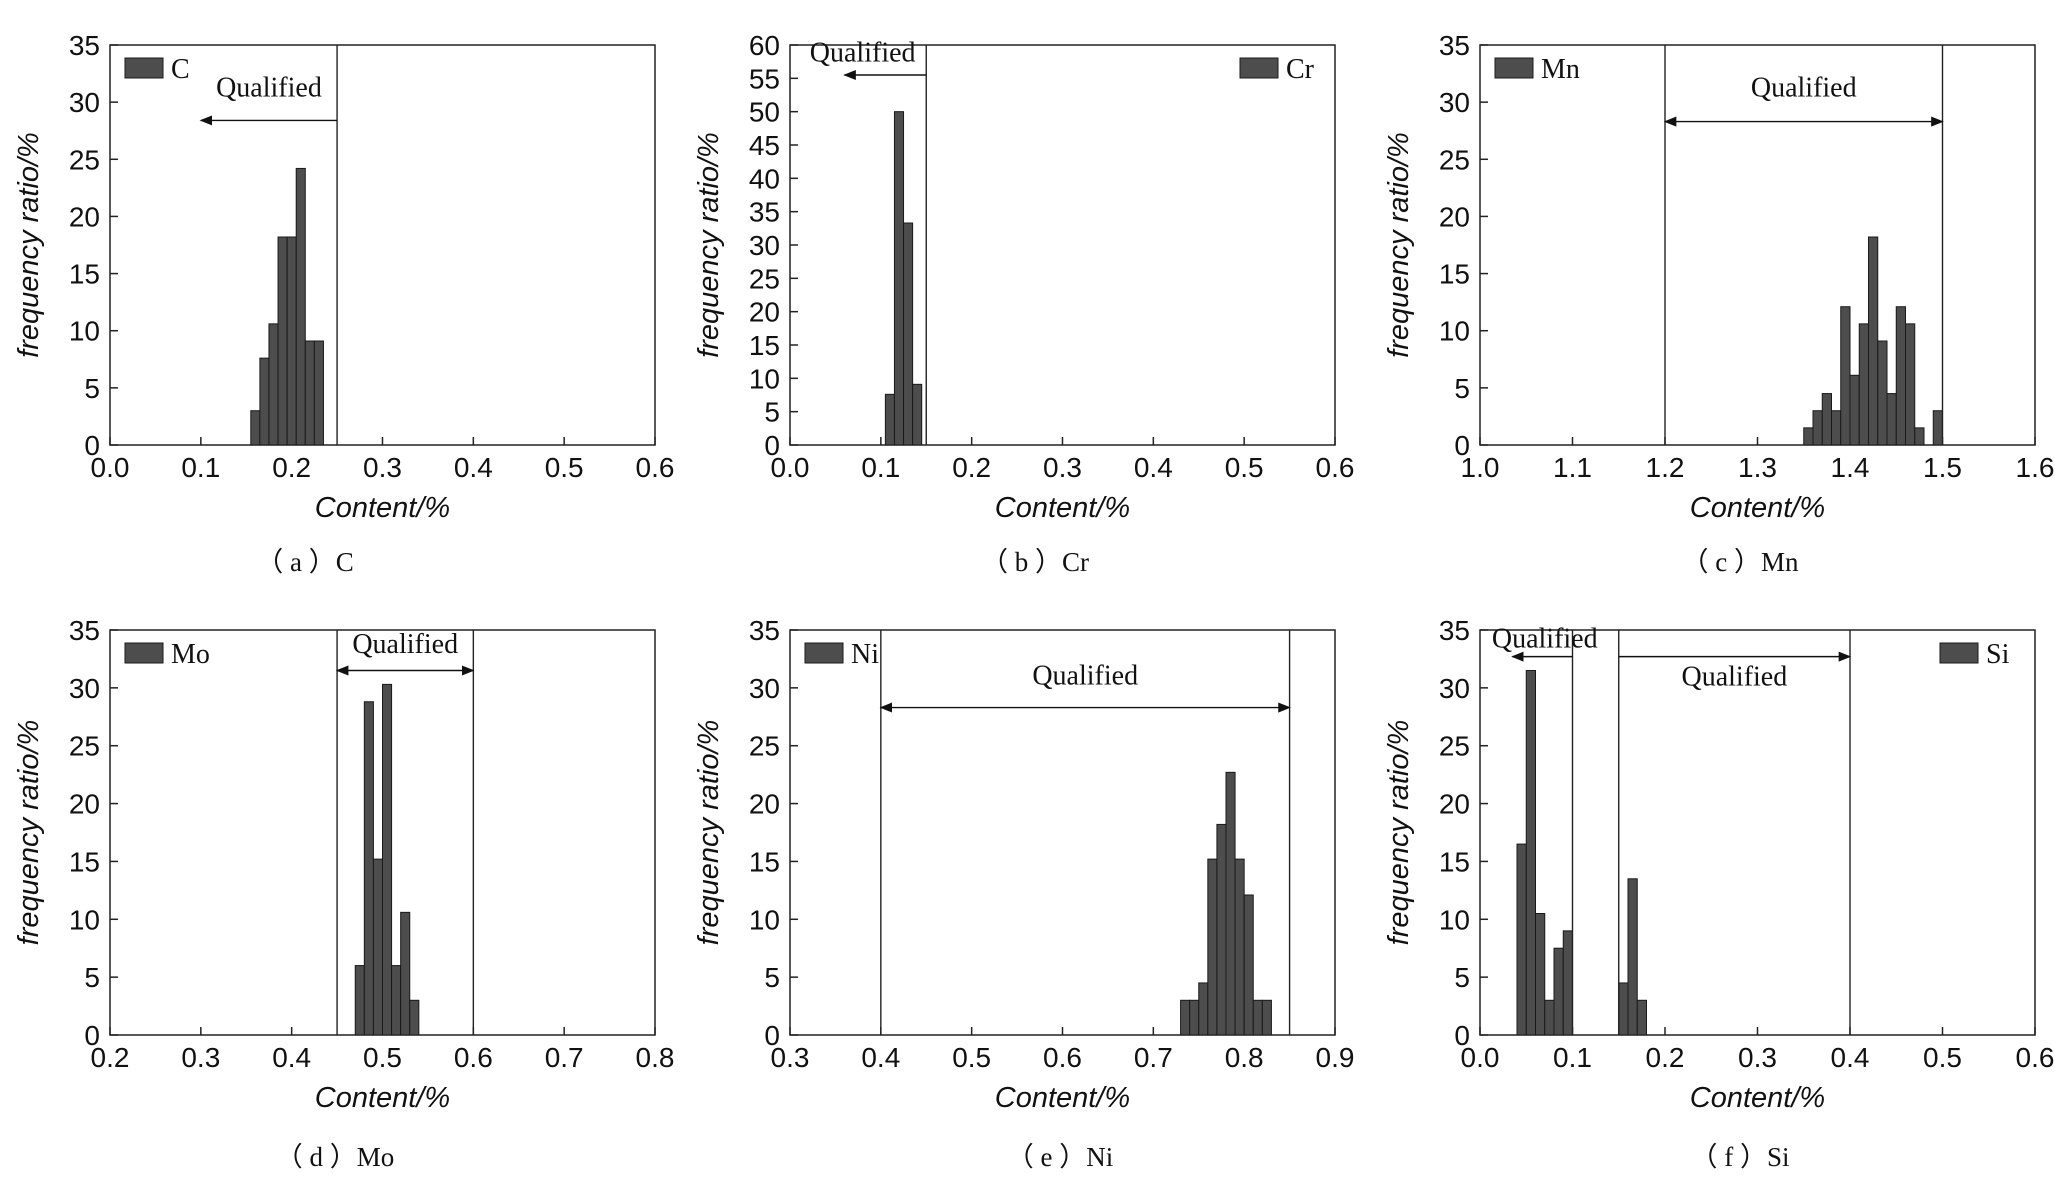 This screenshot has width=2055, height=1181. I want to click on legend-label: C, so click(180, 69).